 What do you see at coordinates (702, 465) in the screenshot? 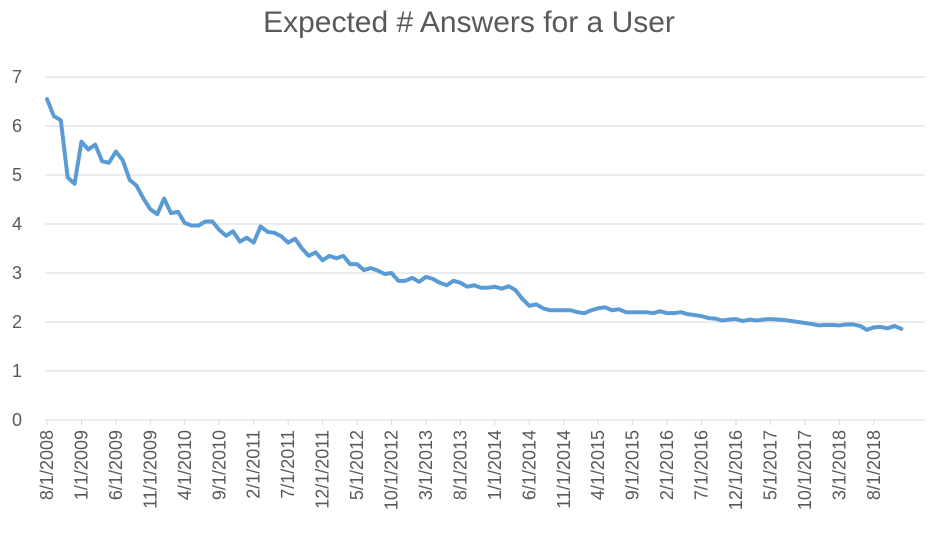
I see `x-tick-label: 7/1/2016` at bounding box center [702, 465].